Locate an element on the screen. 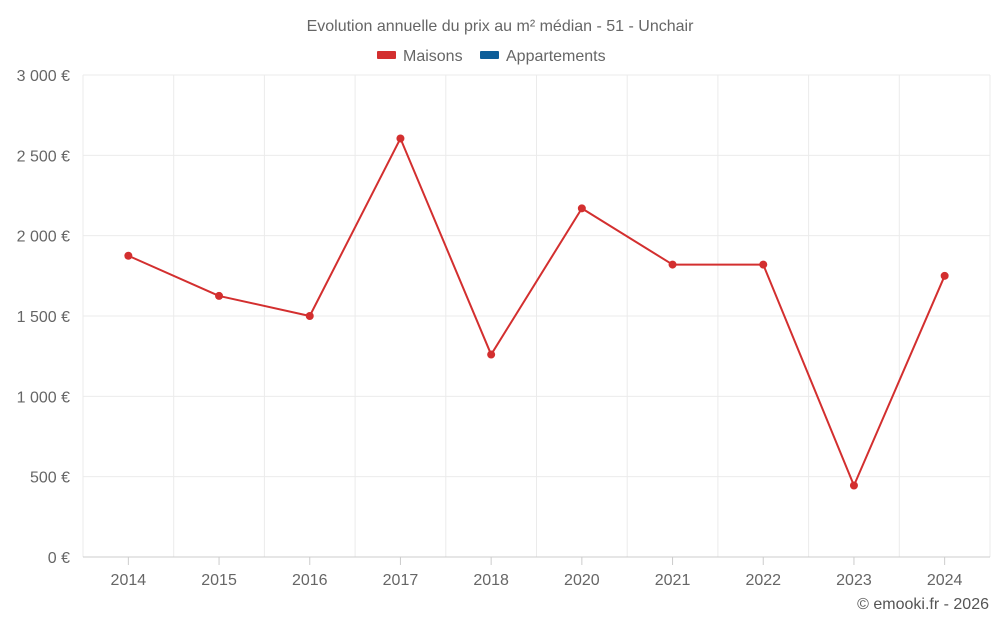 The height and width of the screenshot is (630, 1000). data-point-maisons-2022 is located at coordinates (763, 264).